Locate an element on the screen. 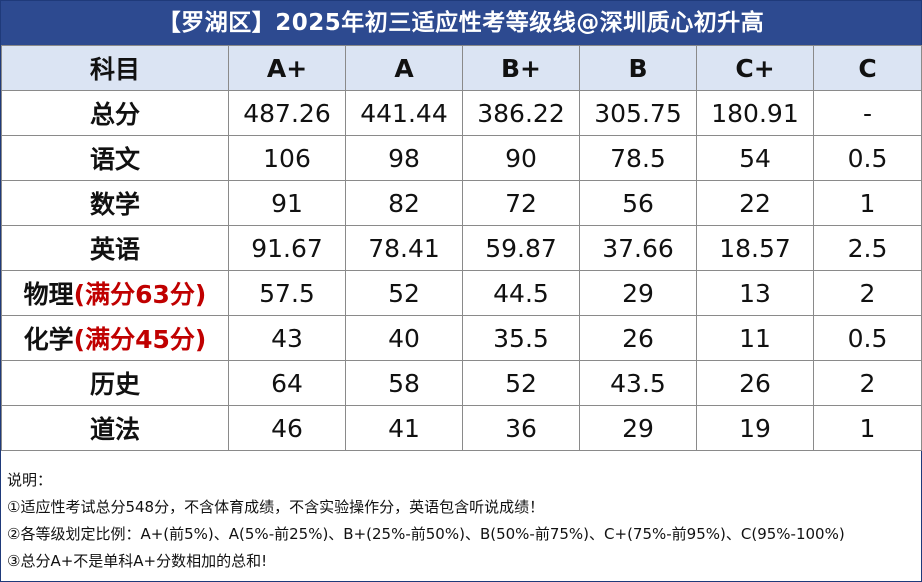 The image size is (922, 582). value-cell: 43.5 is located at coordinates (638, 383).